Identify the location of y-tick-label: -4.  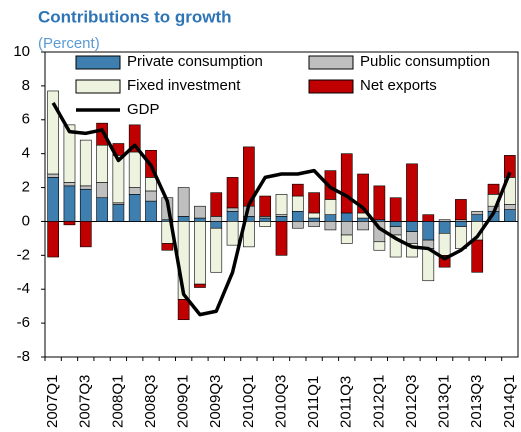
(23, 288).